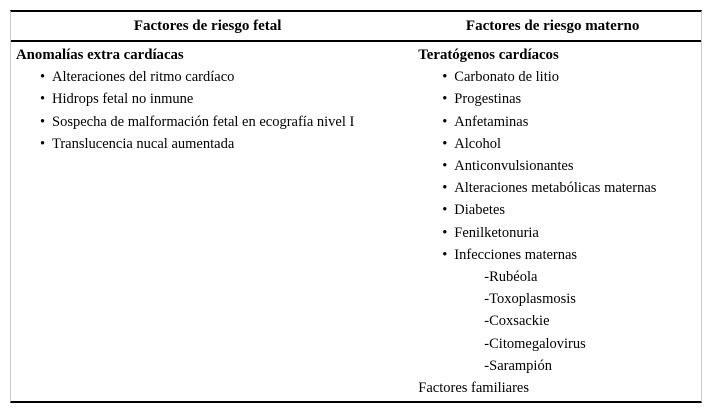 The width and height of the screenshot is (713, 417). What do you see at coordinates (478, 143) in the screenshot?
I see `list-item-text: Alcohol` at bounding box center [478, 143].